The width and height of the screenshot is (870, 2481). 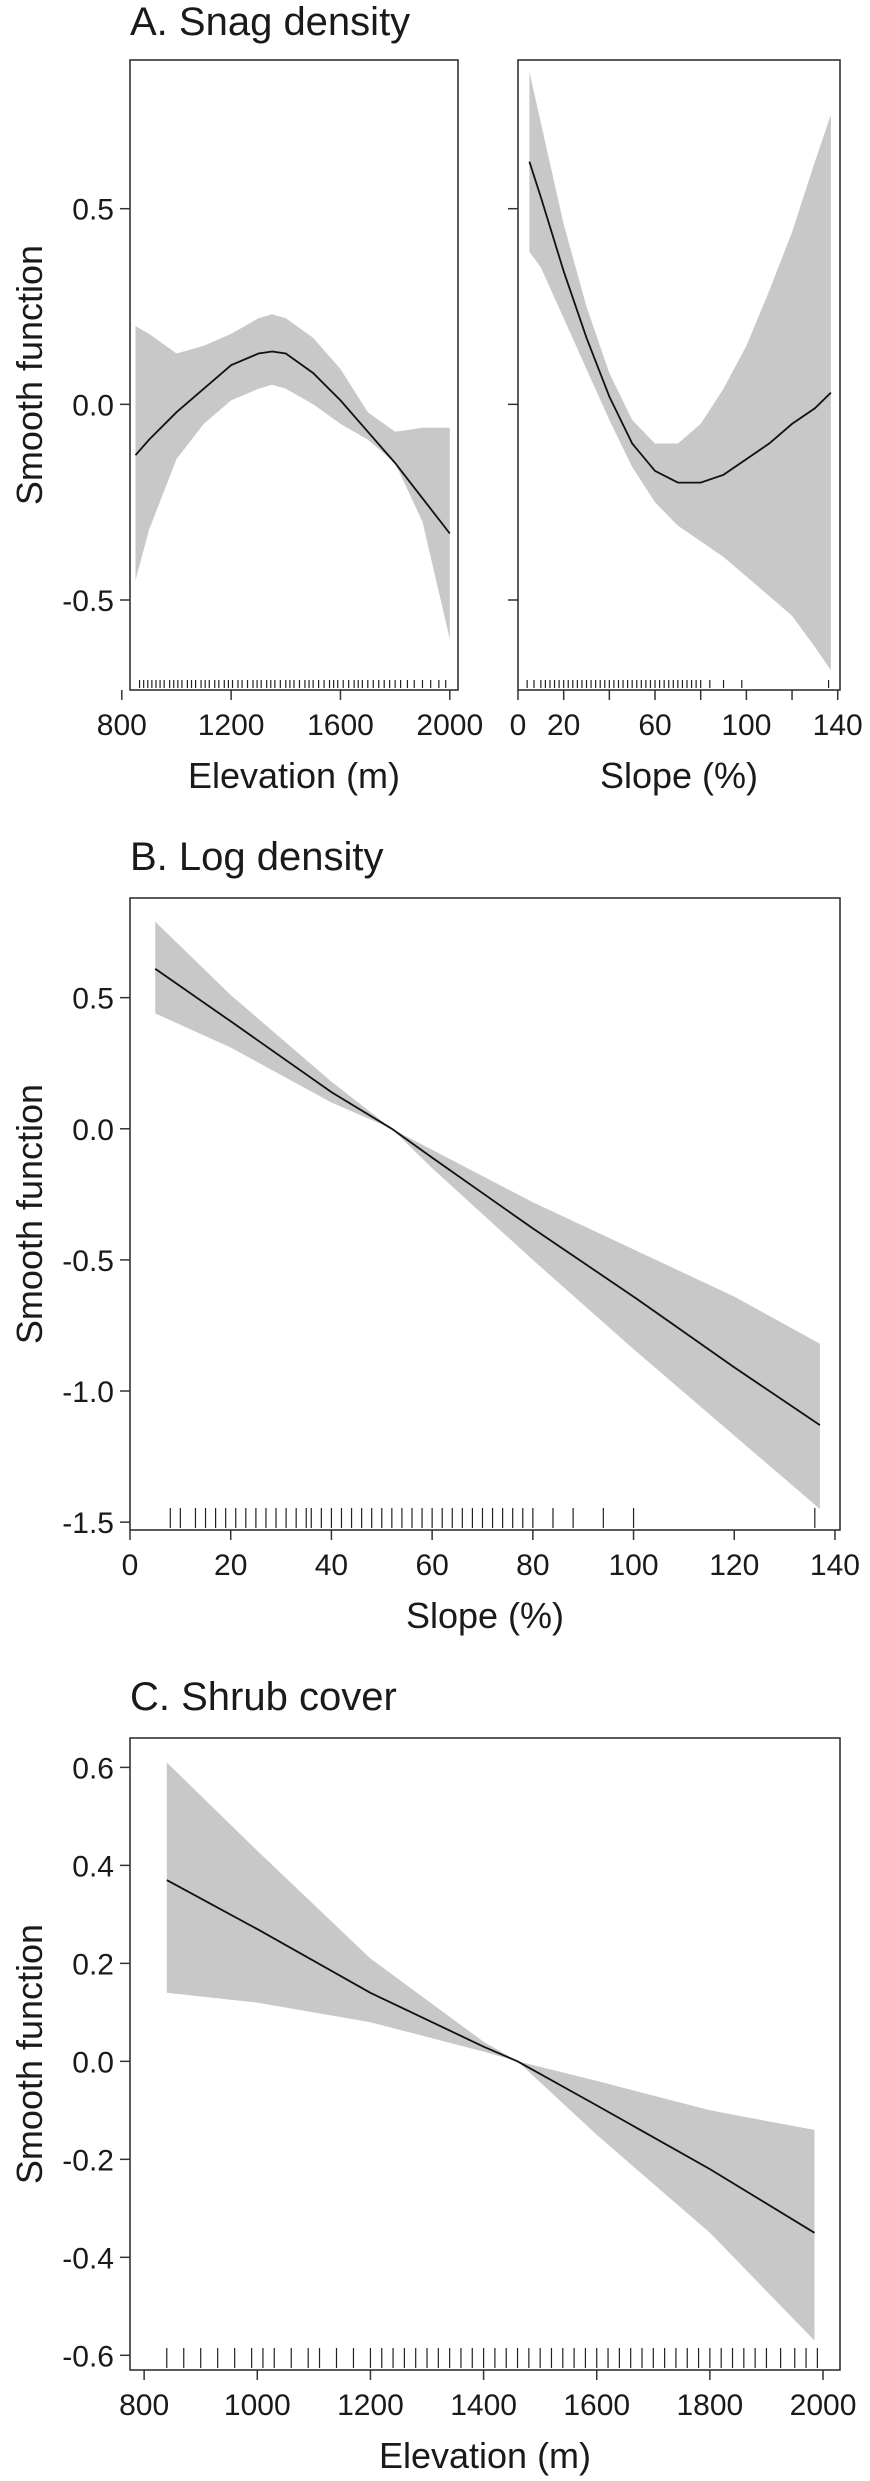 I want to click on x-tick-label: 80, so click(x=532, y=1565).